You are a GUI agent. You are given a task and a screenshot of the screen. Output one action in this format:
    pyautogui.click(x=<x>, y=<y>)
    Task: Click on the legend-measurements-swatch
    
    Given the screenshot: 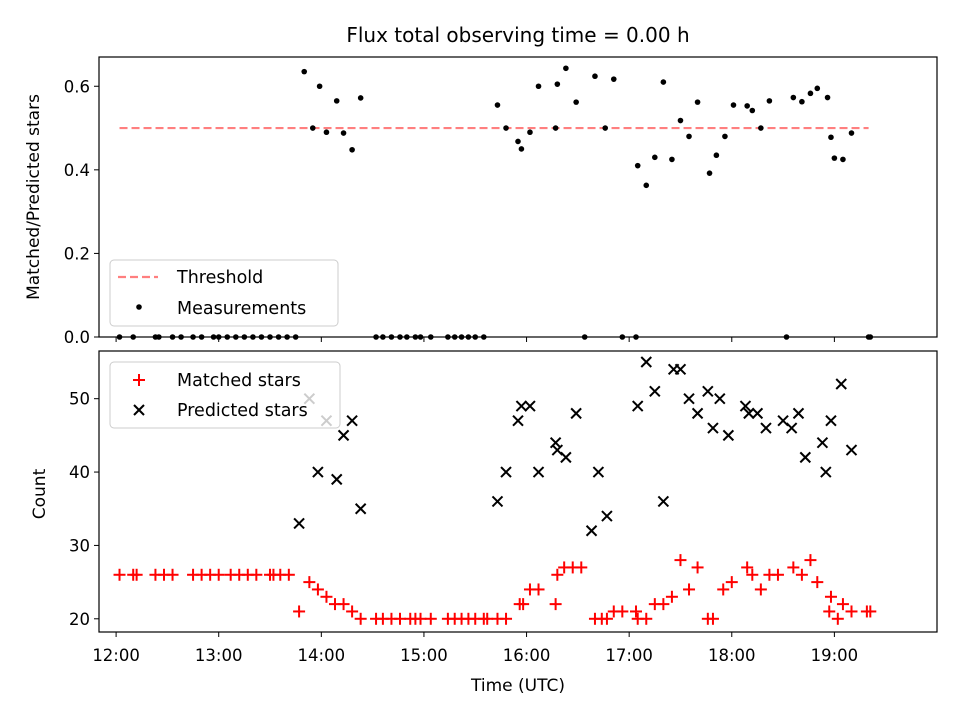 What is the action you would take?
    pyautogui.click(x=139, y=307)
    